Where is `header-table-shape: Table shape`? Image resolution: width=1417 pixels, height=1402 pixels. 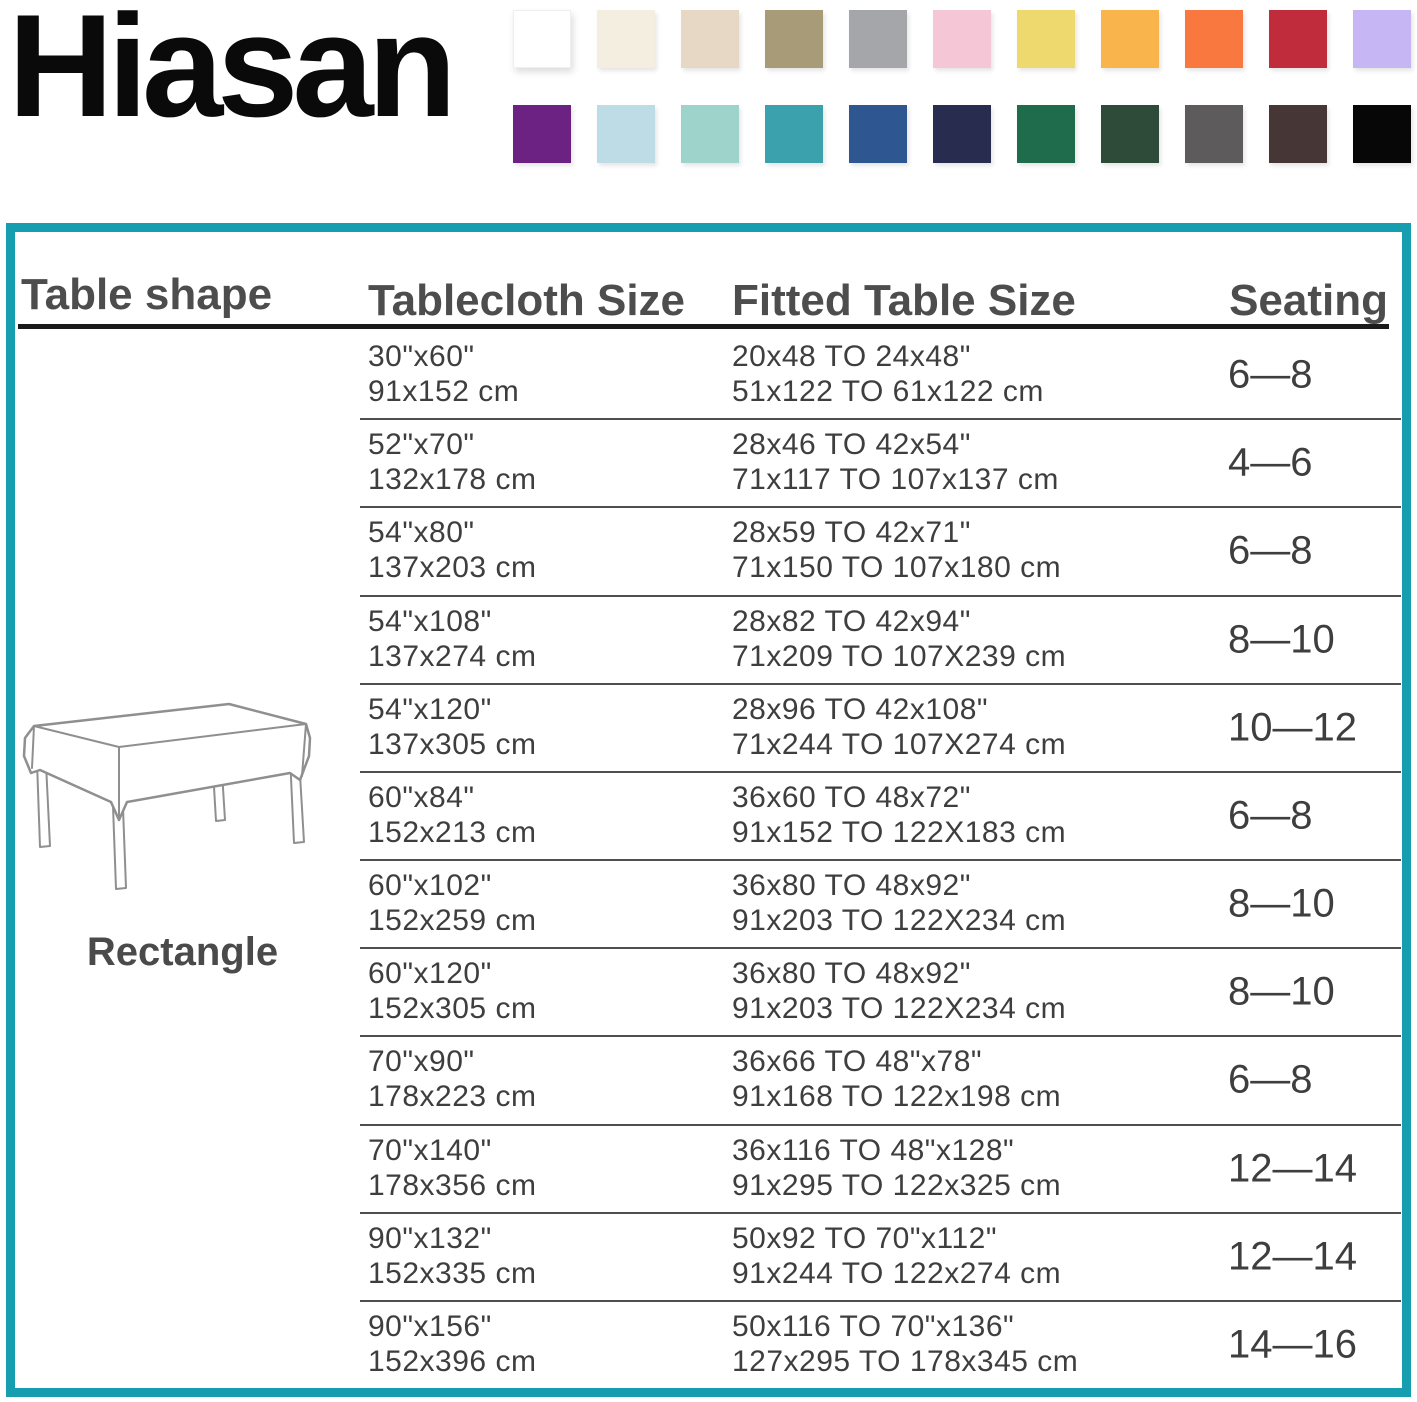 header-table-shape: Table shape is located at coordinates (147, 294).